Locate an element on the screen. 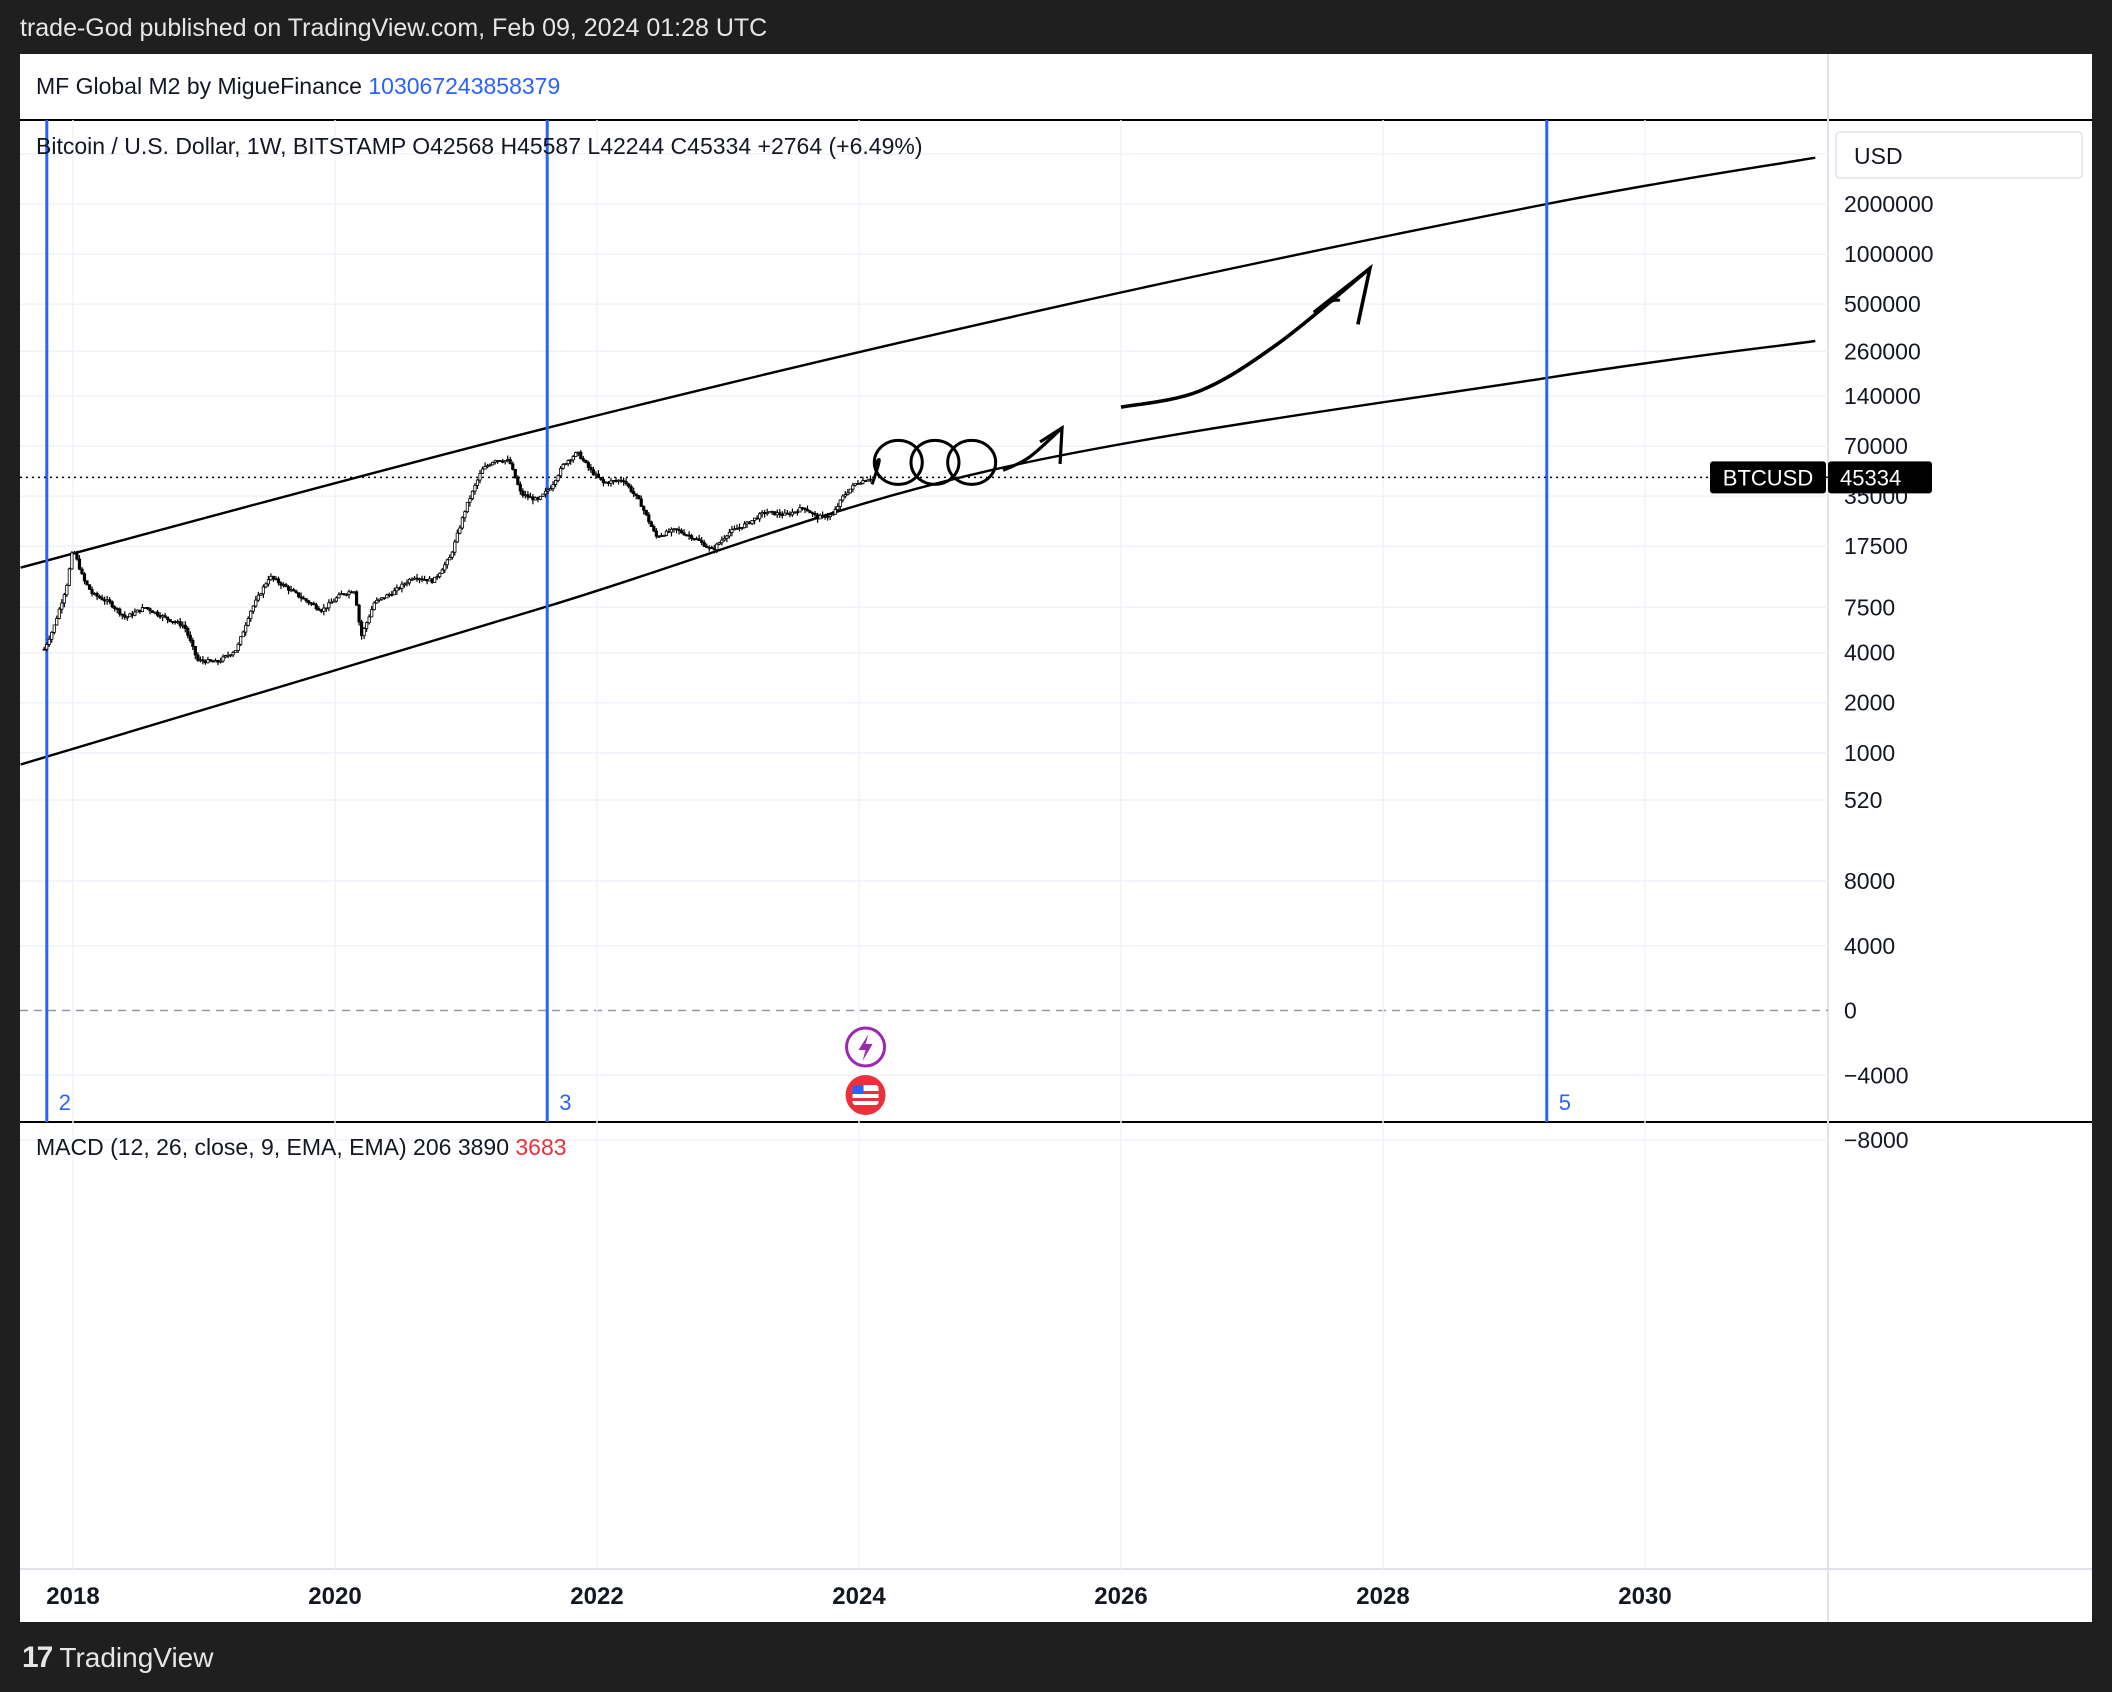  time-axis-tick: 2026 is located at coordinates (1120, 1596).